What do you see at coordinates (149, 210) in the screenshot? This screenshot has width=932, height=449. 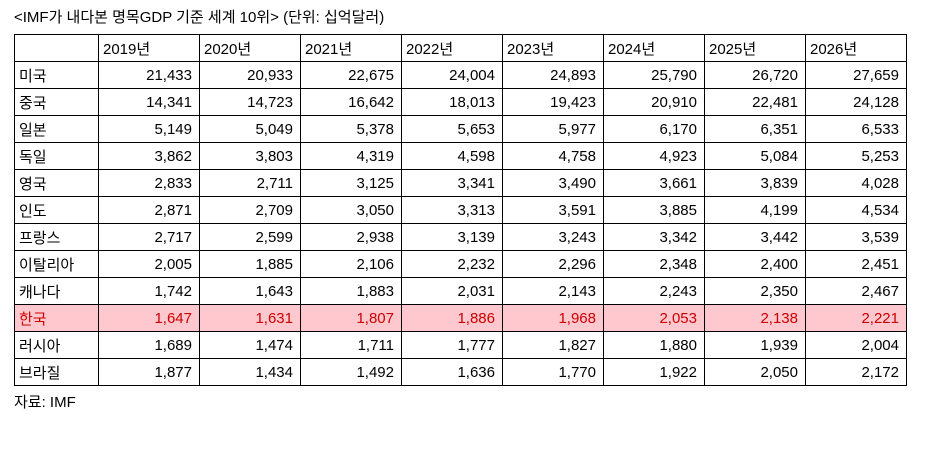 I see `value-cell: 2,871` at bounding box center [149, 210].